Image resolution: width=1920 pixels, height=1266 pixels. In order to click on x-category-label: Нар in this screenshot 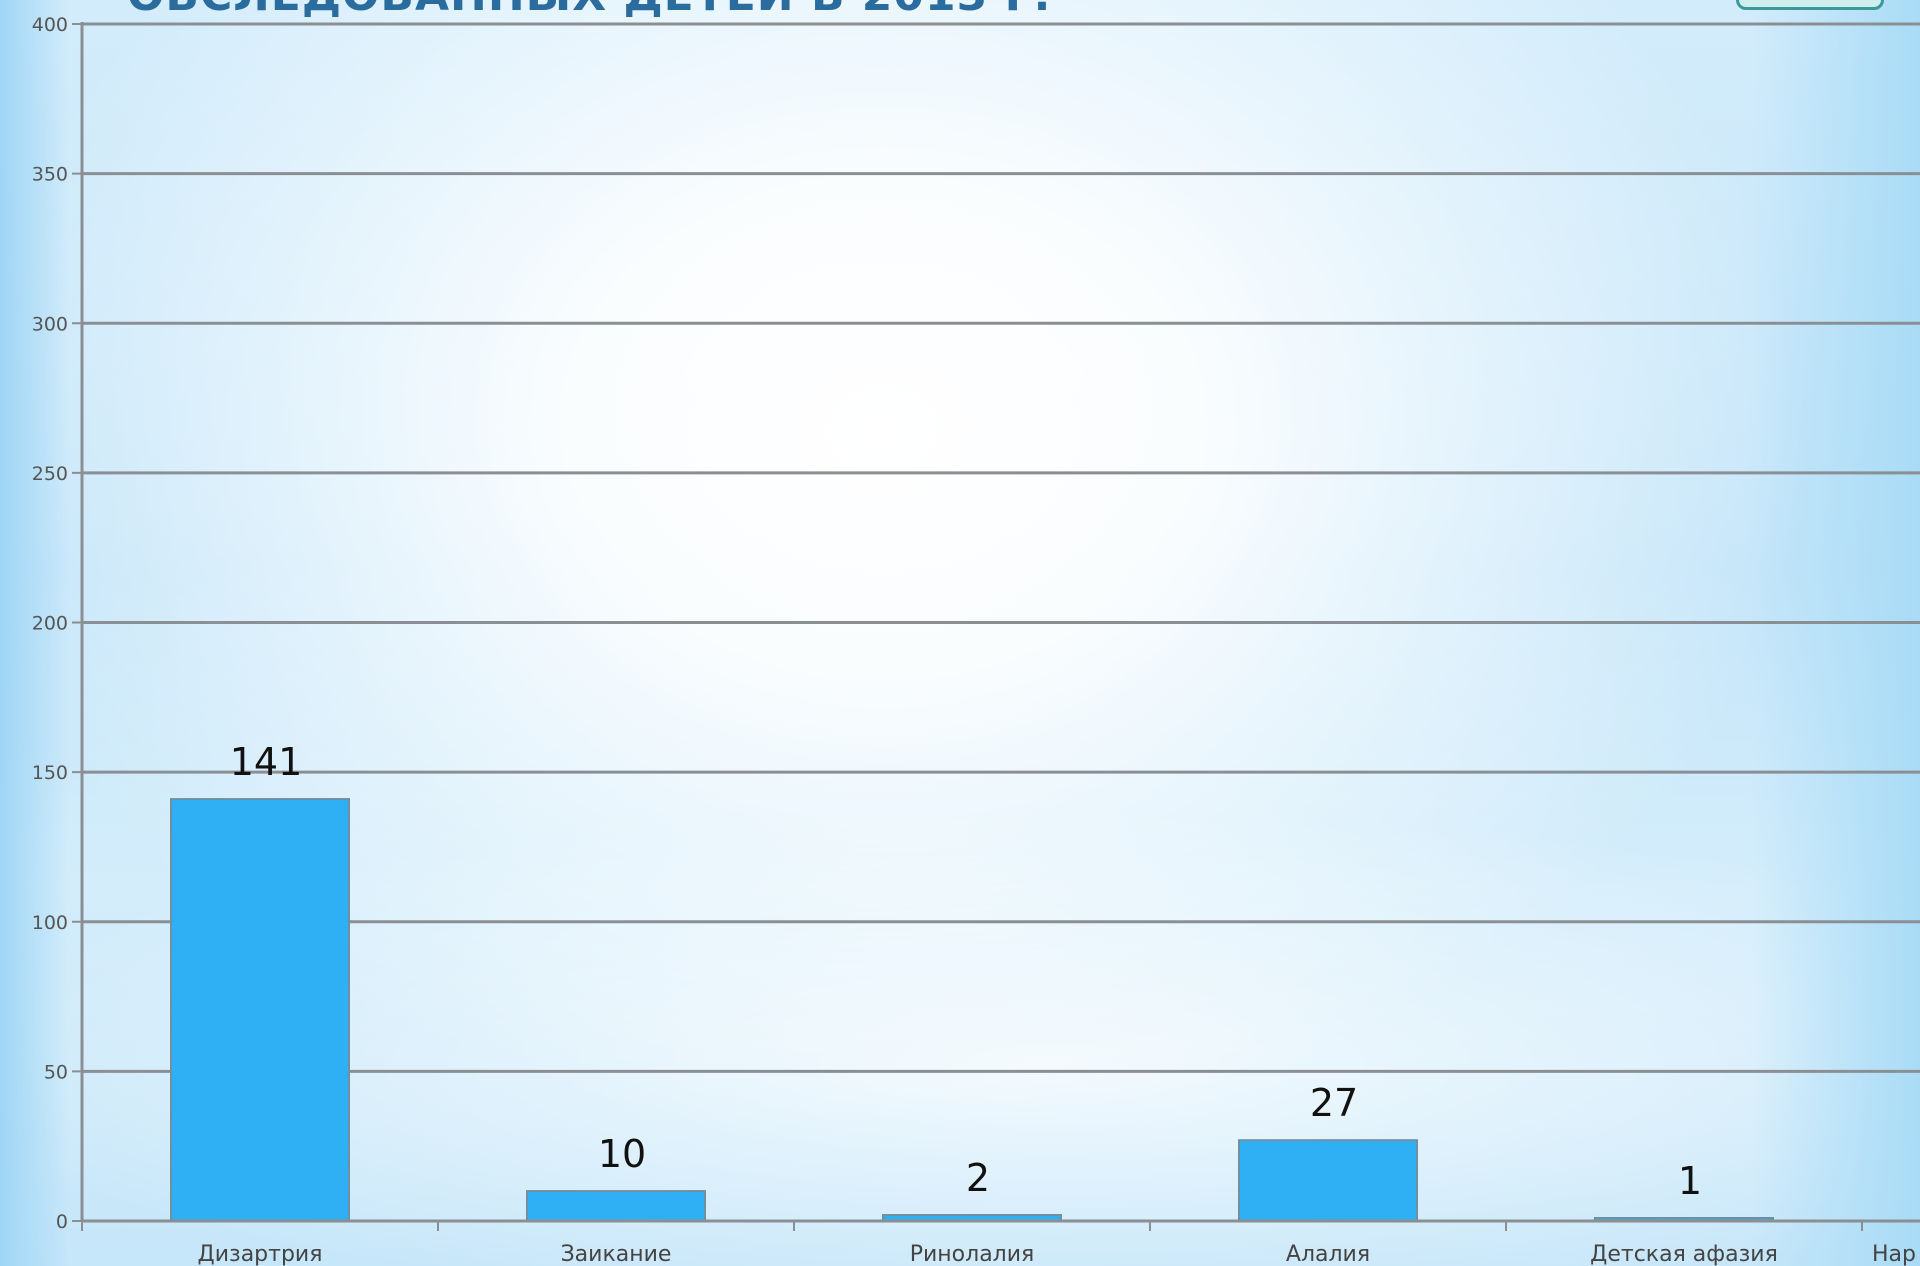, I will do `click(1894, 1254)`.